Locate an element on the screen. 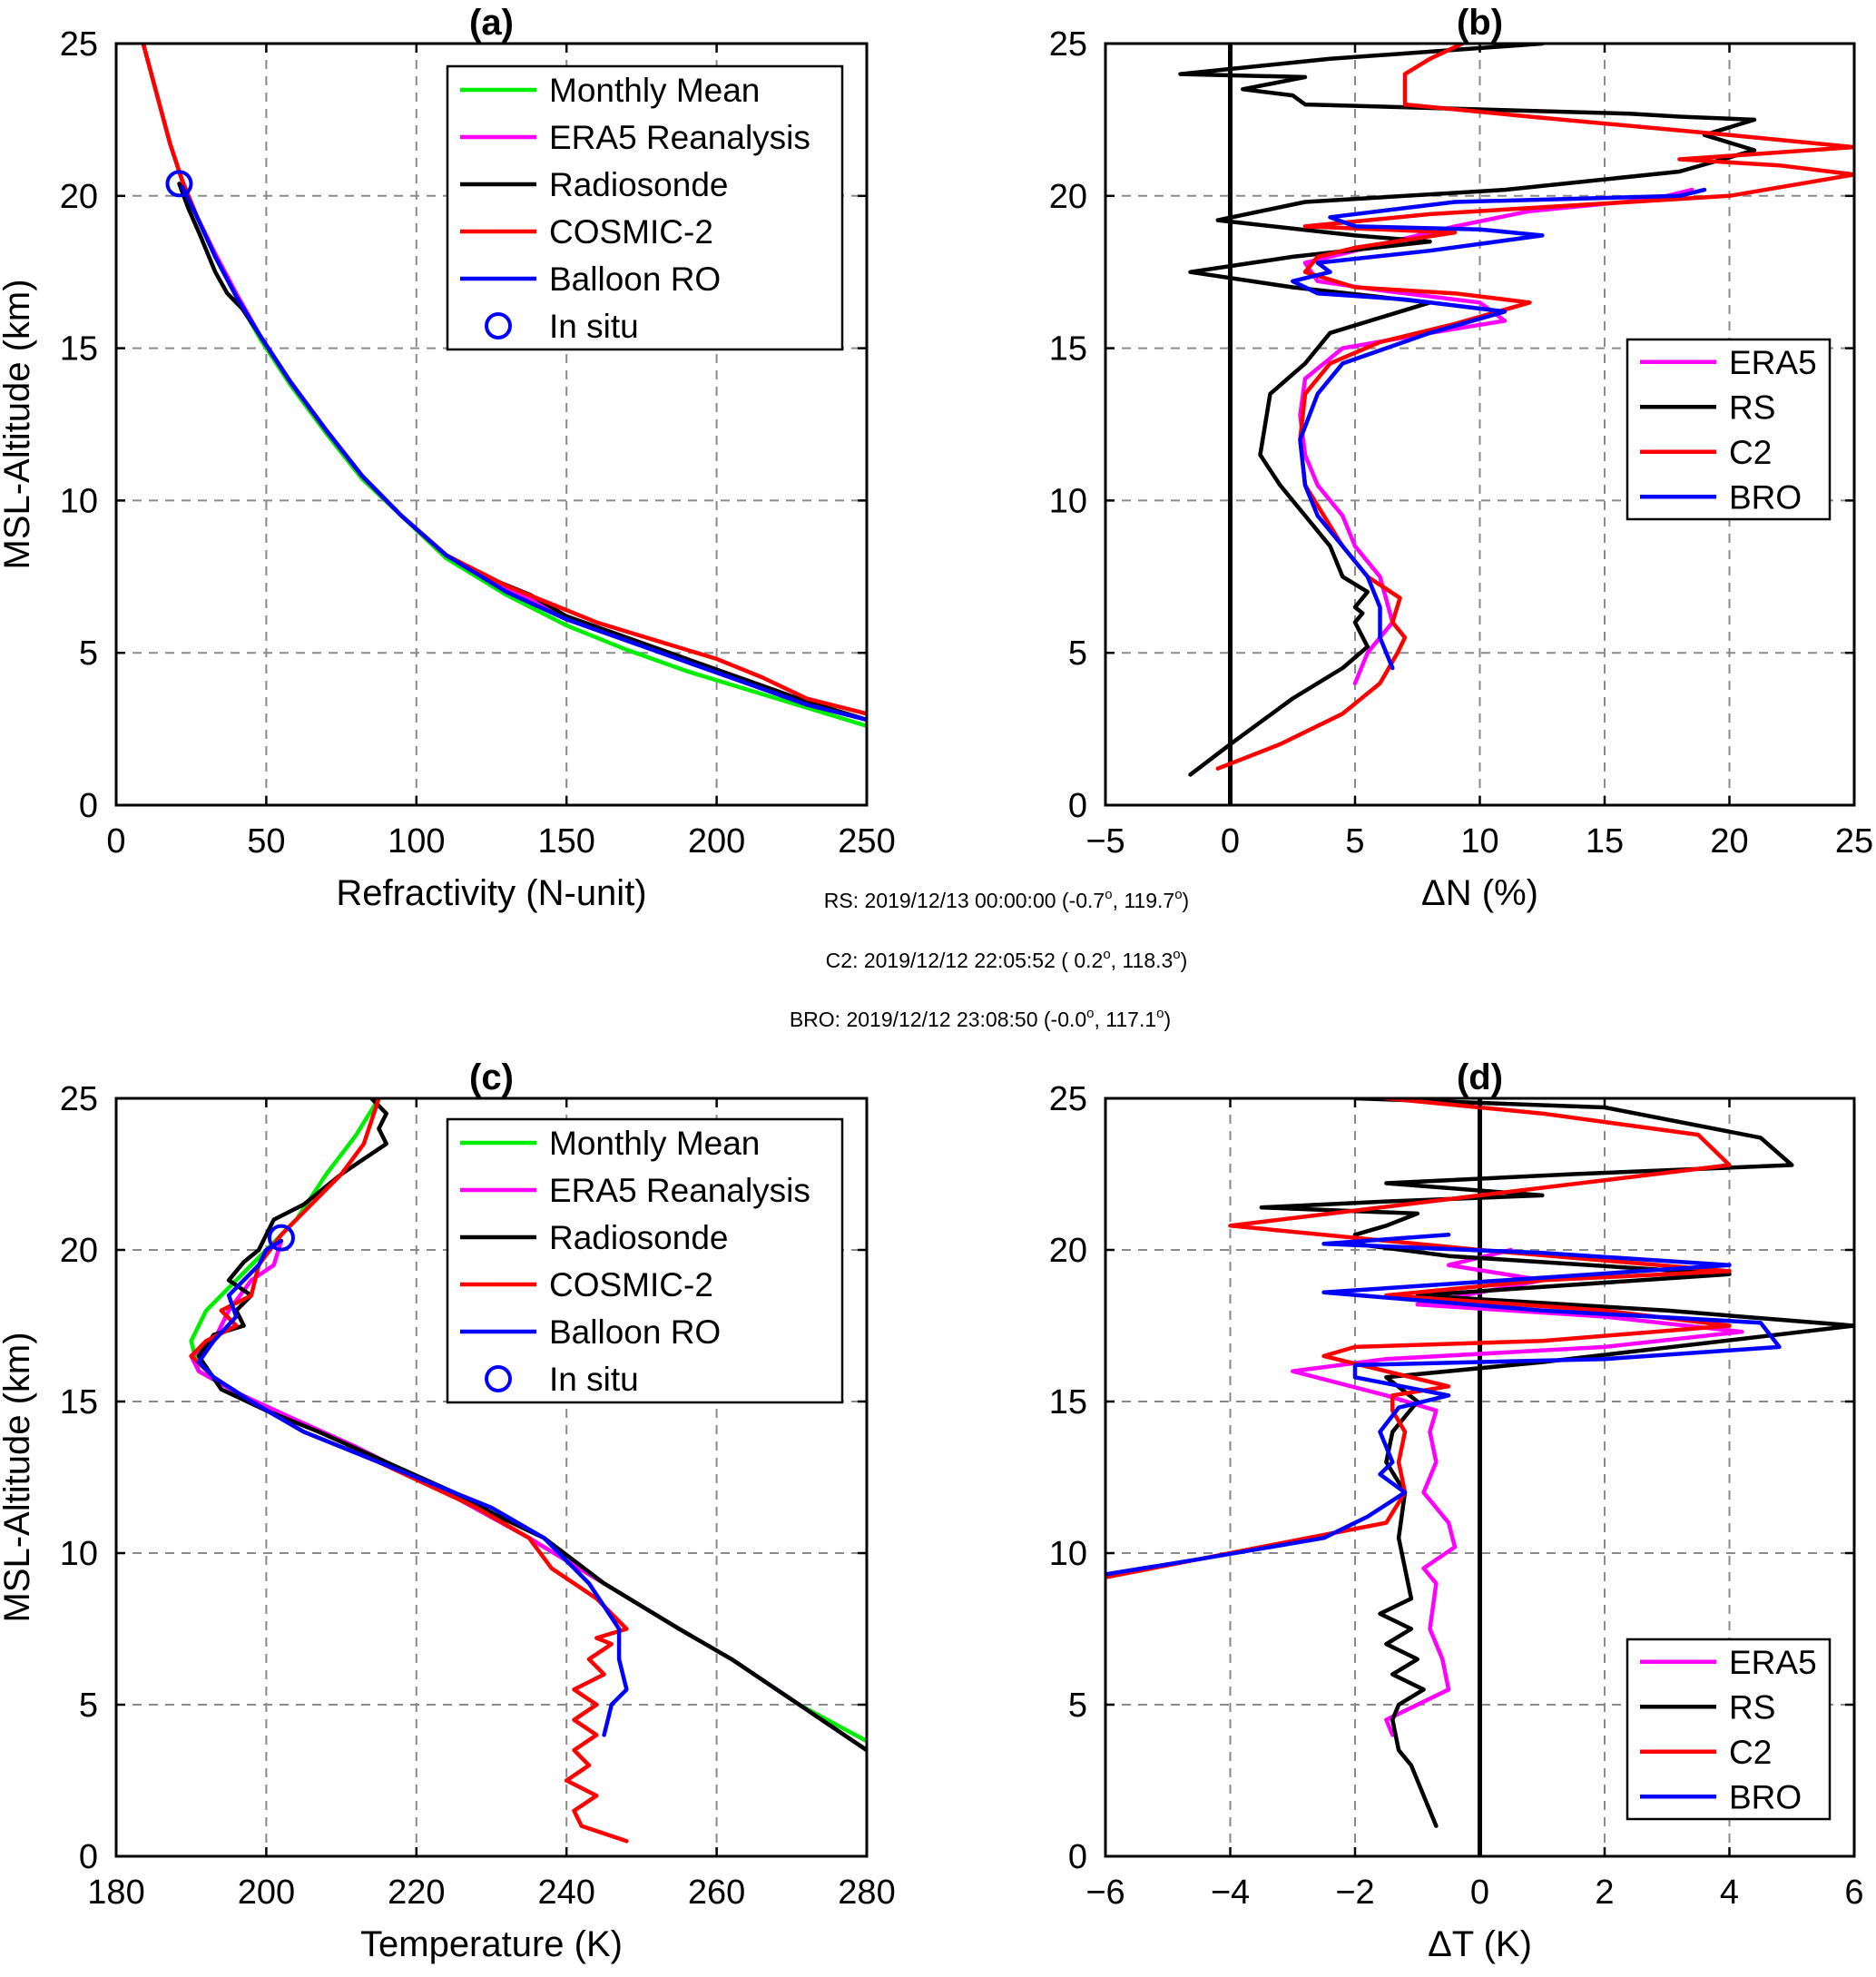  x-tick-label: 2 is located at coordinates (1605, 1893).